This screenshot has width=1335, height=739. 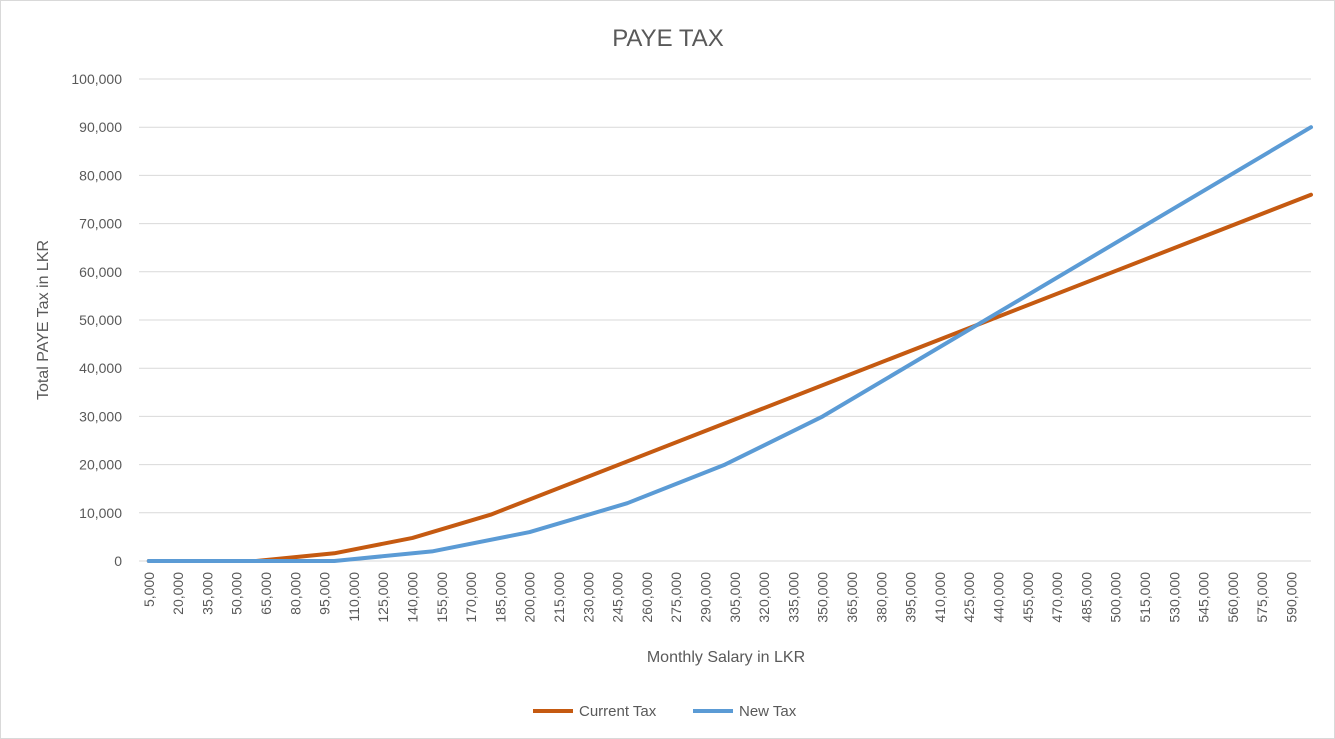 What do you see at coordinates (647, 597) in the screenshot?
I see `x-tick-label: 260,000` at bounding box center [647, 597].